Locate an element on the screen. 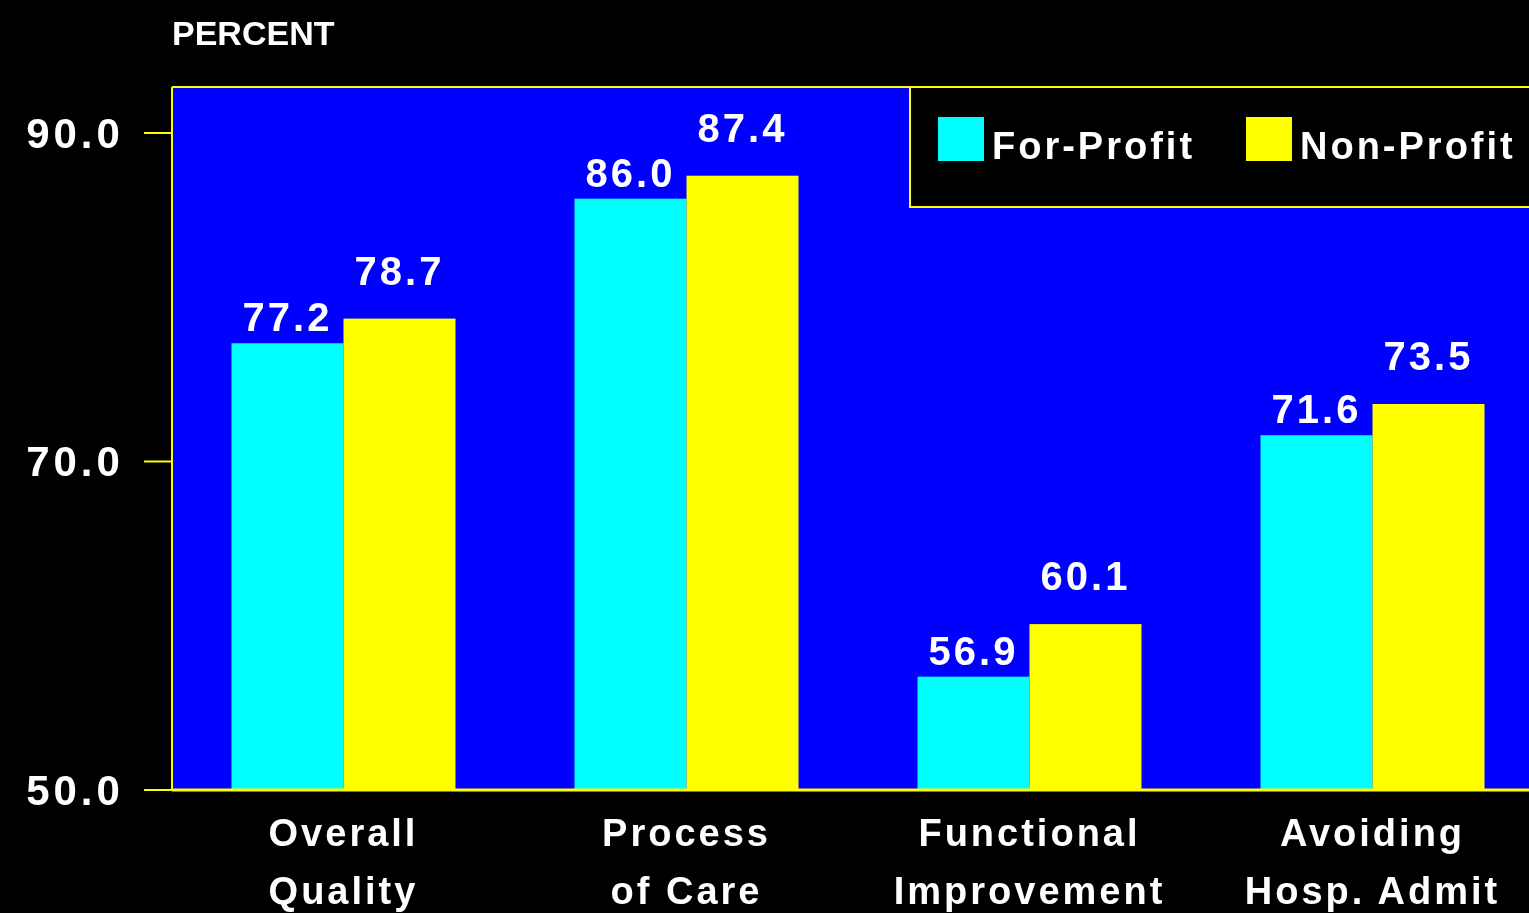 The height and width of the screenshot is (913, 1529). data-label: 87.4 is located at coordinates (742, 127).